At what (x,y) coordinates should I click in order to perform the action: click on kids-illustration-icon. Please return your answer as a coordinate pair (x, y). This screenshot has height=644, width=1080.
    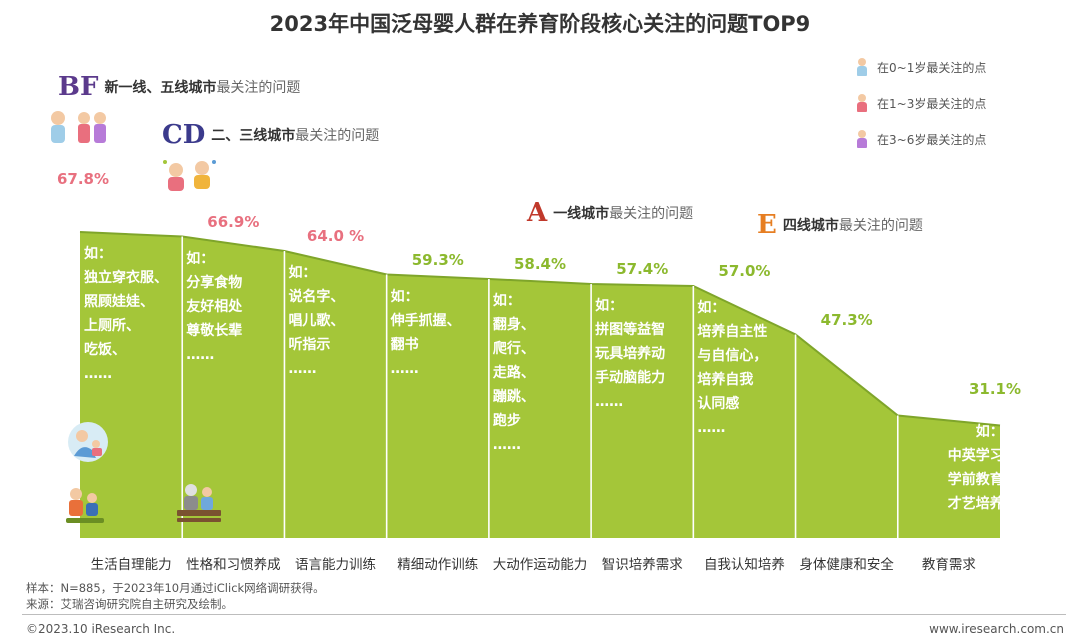
    Looking at the image, I should click on (80, 129).